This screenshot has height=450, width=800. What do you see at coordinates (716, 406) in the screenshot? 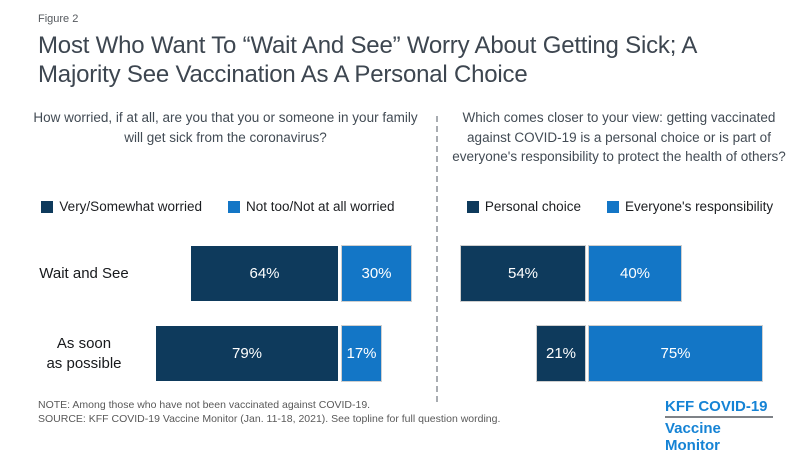
I see `logo-line1: KFF COVID-19` at bounding box center [716, 406].